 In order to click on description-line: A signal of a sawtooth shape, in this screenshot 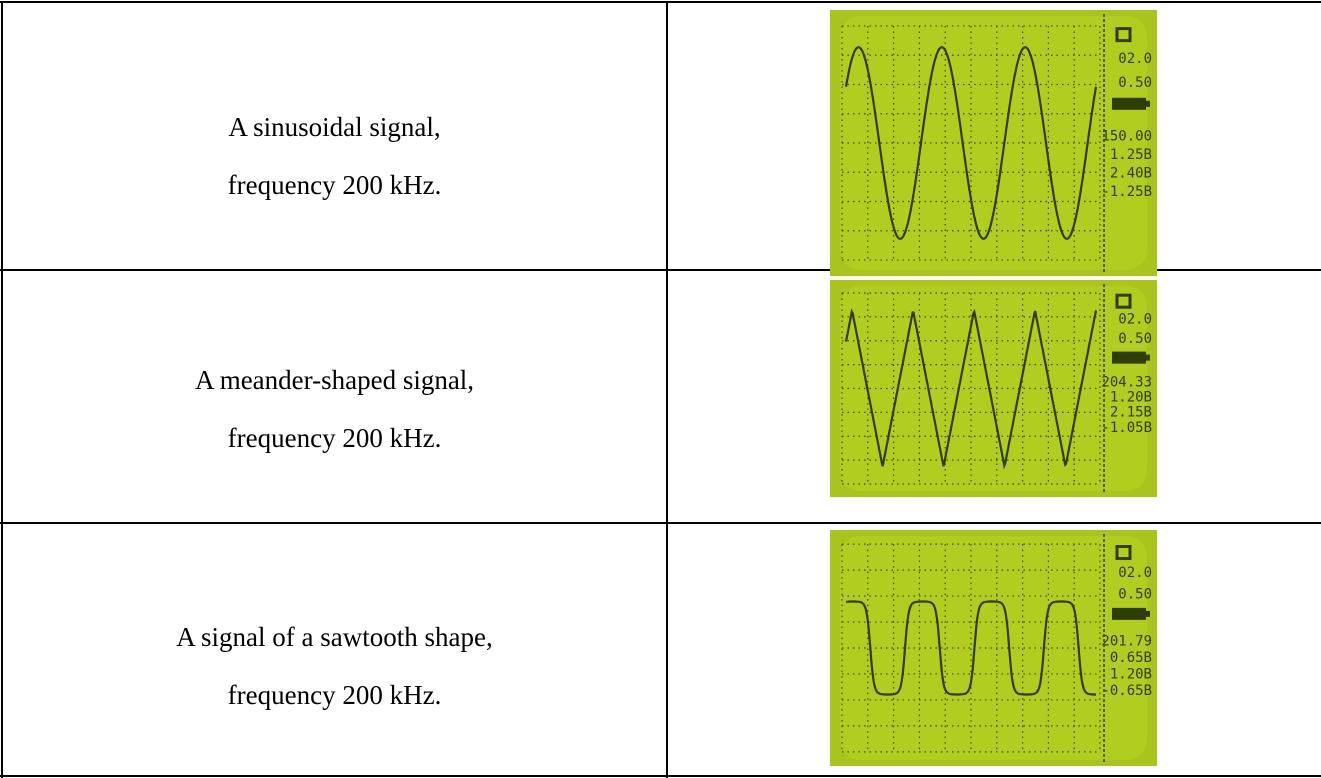, I will do `click(334, 637)`.